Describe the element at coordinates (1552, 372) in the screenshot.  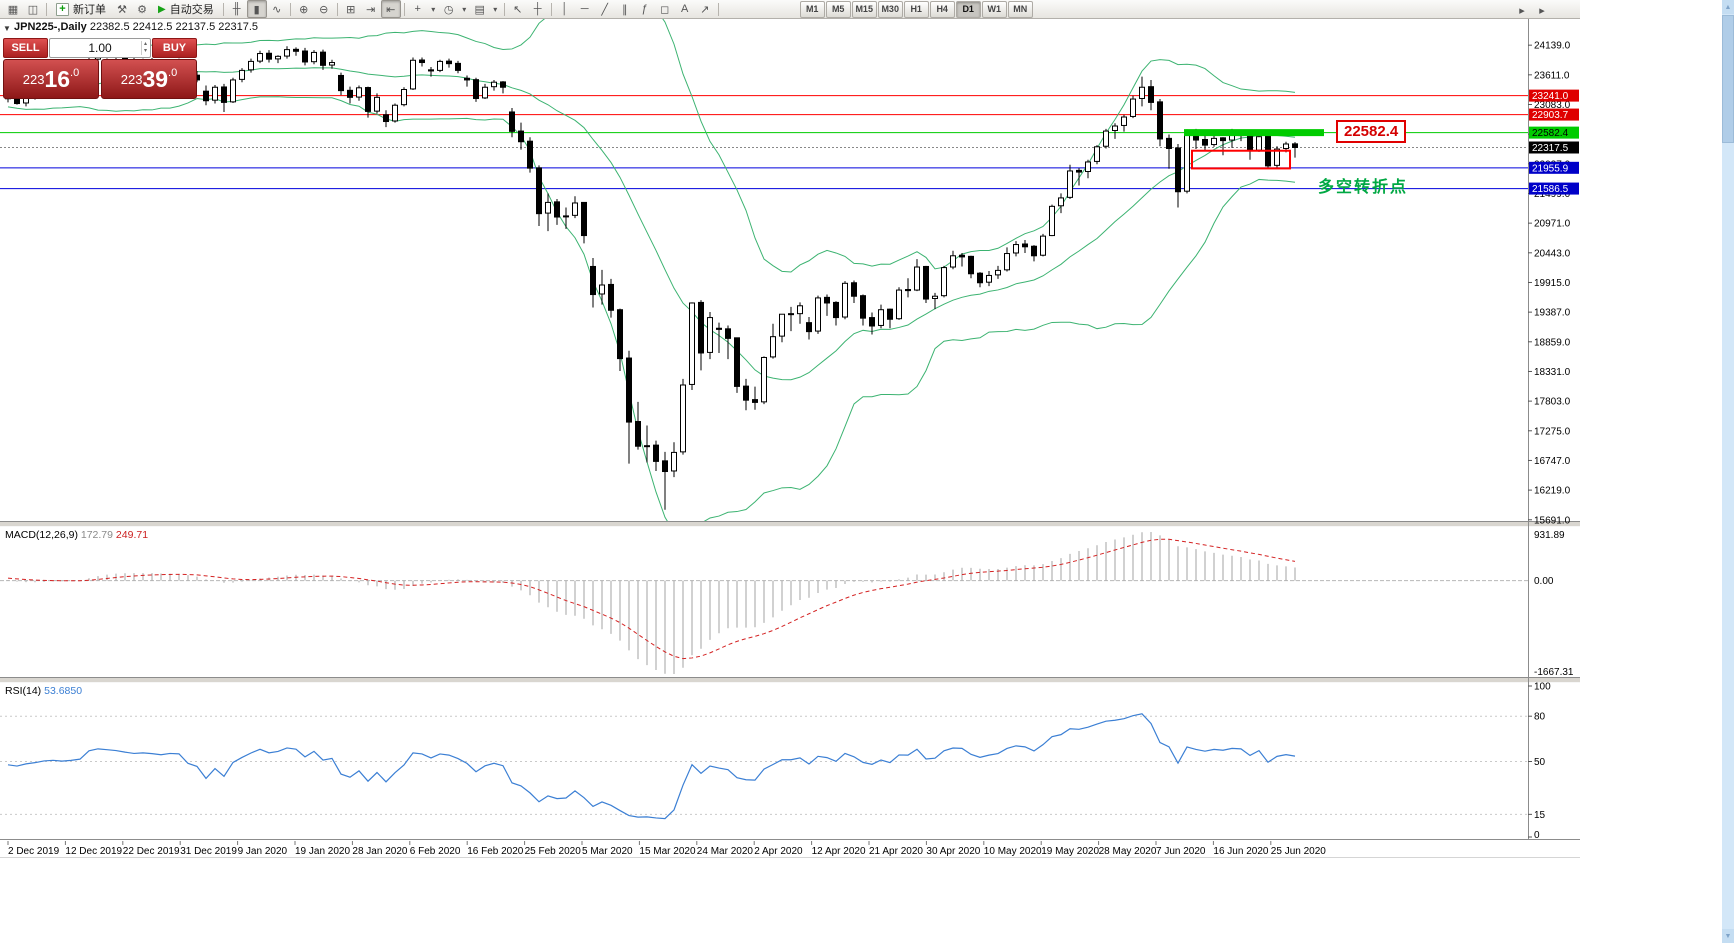
I see `svg-text: 18331.0` at that location.